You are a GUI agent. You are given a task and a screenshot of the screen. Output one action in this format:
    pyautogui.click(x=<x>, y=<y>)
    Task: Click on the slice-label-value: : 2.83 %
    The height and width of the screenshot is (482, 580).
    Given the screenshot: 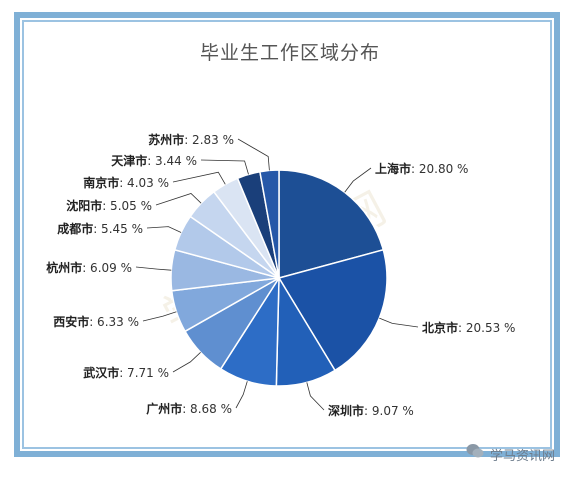 What is the action you would take?
    pyautogui.click(x=209, y=140)
    